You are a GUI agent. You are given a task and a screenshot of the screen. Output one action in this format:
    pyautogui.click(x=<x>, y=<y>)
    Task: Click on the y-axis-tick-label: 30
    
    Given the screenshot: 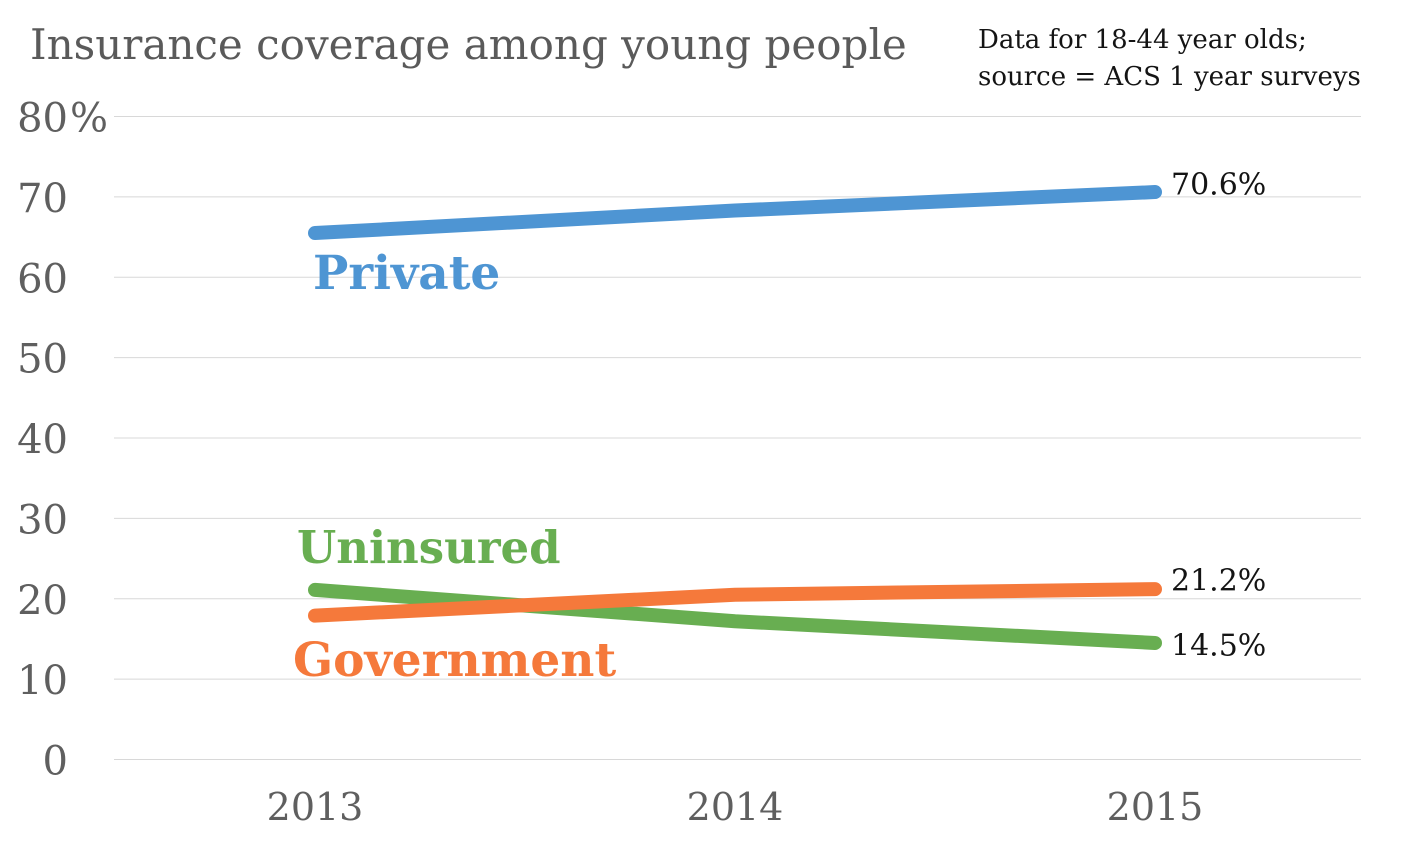 What is the action you would take?
    pyautogui.click(x=42, y=520)
    